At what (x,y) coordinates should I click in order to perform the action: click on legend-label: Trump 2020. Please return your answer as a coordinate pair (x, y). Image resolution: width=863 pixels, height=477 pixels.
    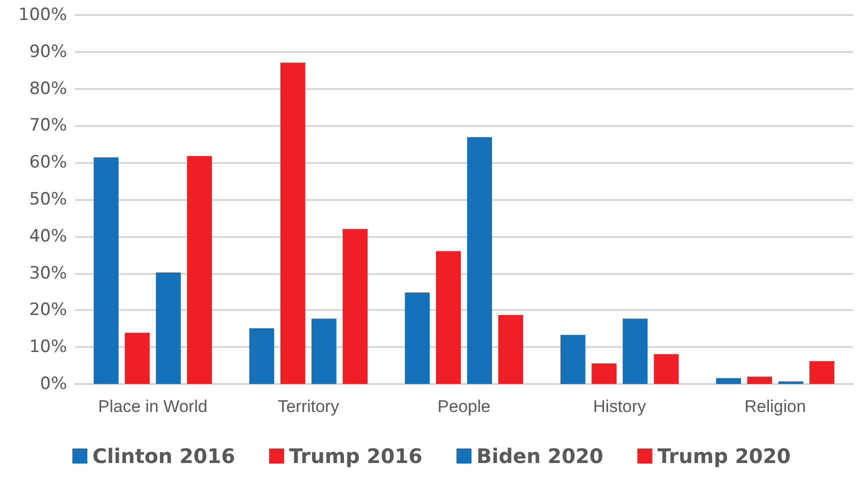
    Looking at the image, I should click on (724, 456).